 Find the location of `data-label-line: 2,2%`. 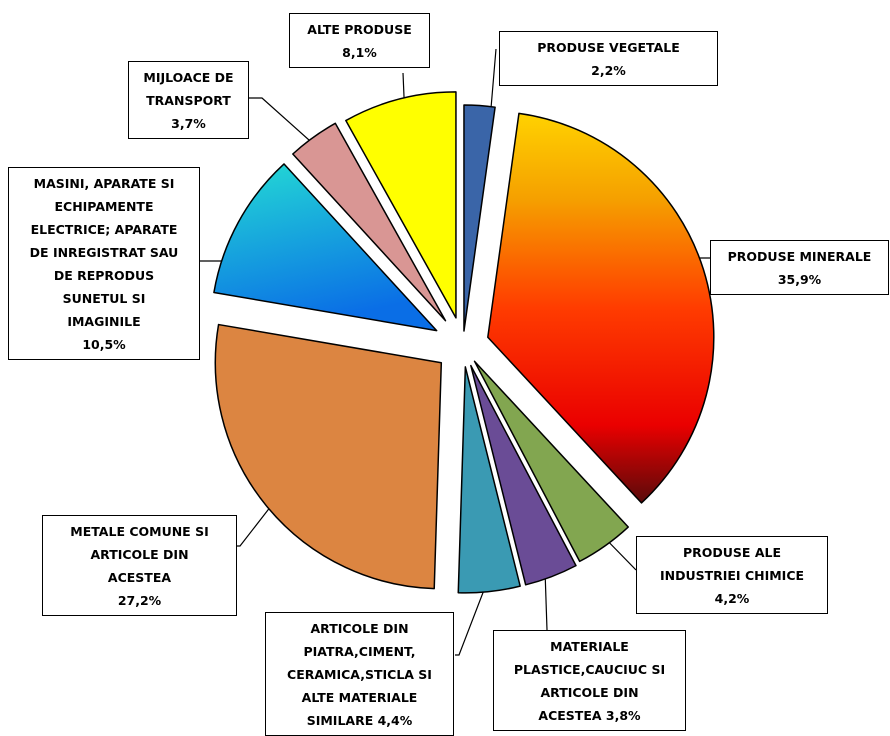

data-label-line: 2,2% is located at coordinates (608, 70).